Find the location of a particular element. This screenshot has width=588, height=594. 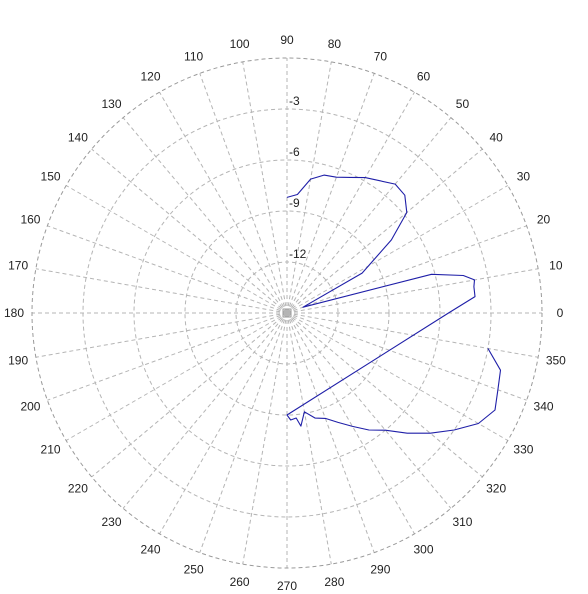

angle-label-20: 20 is located at coordinates (544, 220).